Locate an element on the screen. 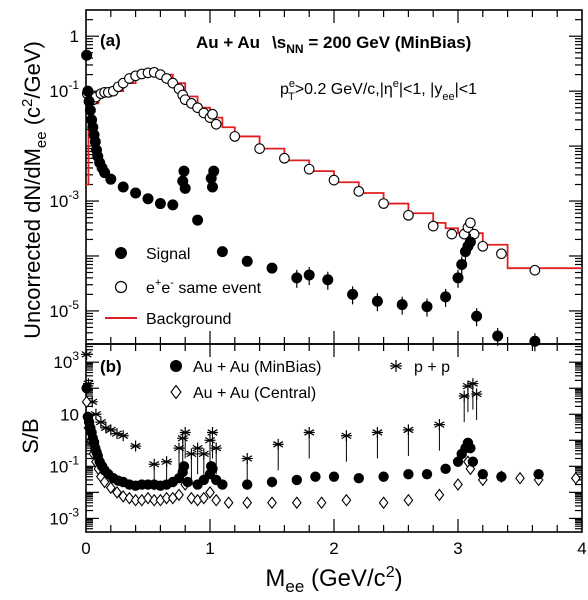 The height and width of the screenshot is (600, 588). panel-a-label: (a) is located at coordinates (110, 40).